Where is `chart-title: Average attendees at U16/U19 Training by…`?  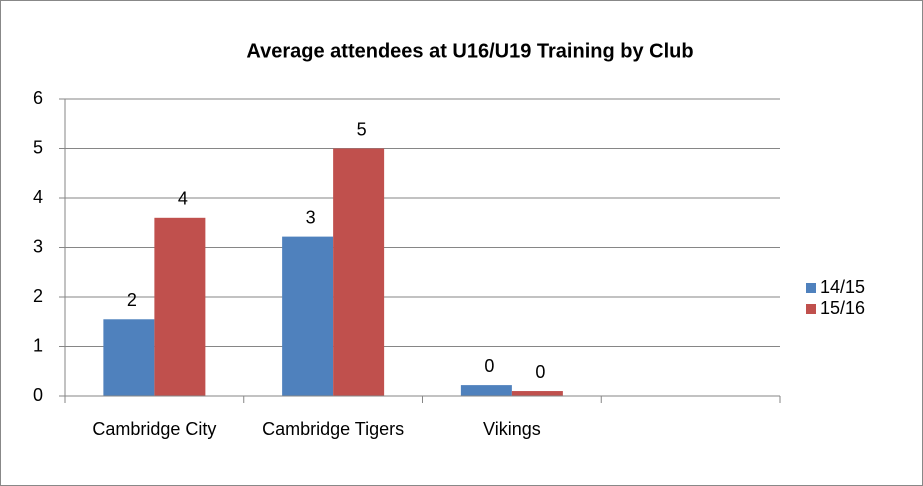 chart-title: Average attendees at U16/U19 Training by… is located at coordinates (469, 51).